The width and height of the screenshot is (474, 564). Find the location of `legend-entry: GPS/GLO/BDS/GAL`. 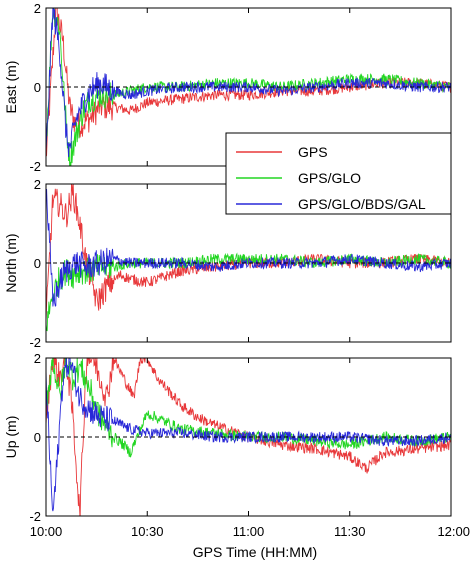

legend-entry: GPS/GLO/BDS/GAL is located at coordinates (362, 204).